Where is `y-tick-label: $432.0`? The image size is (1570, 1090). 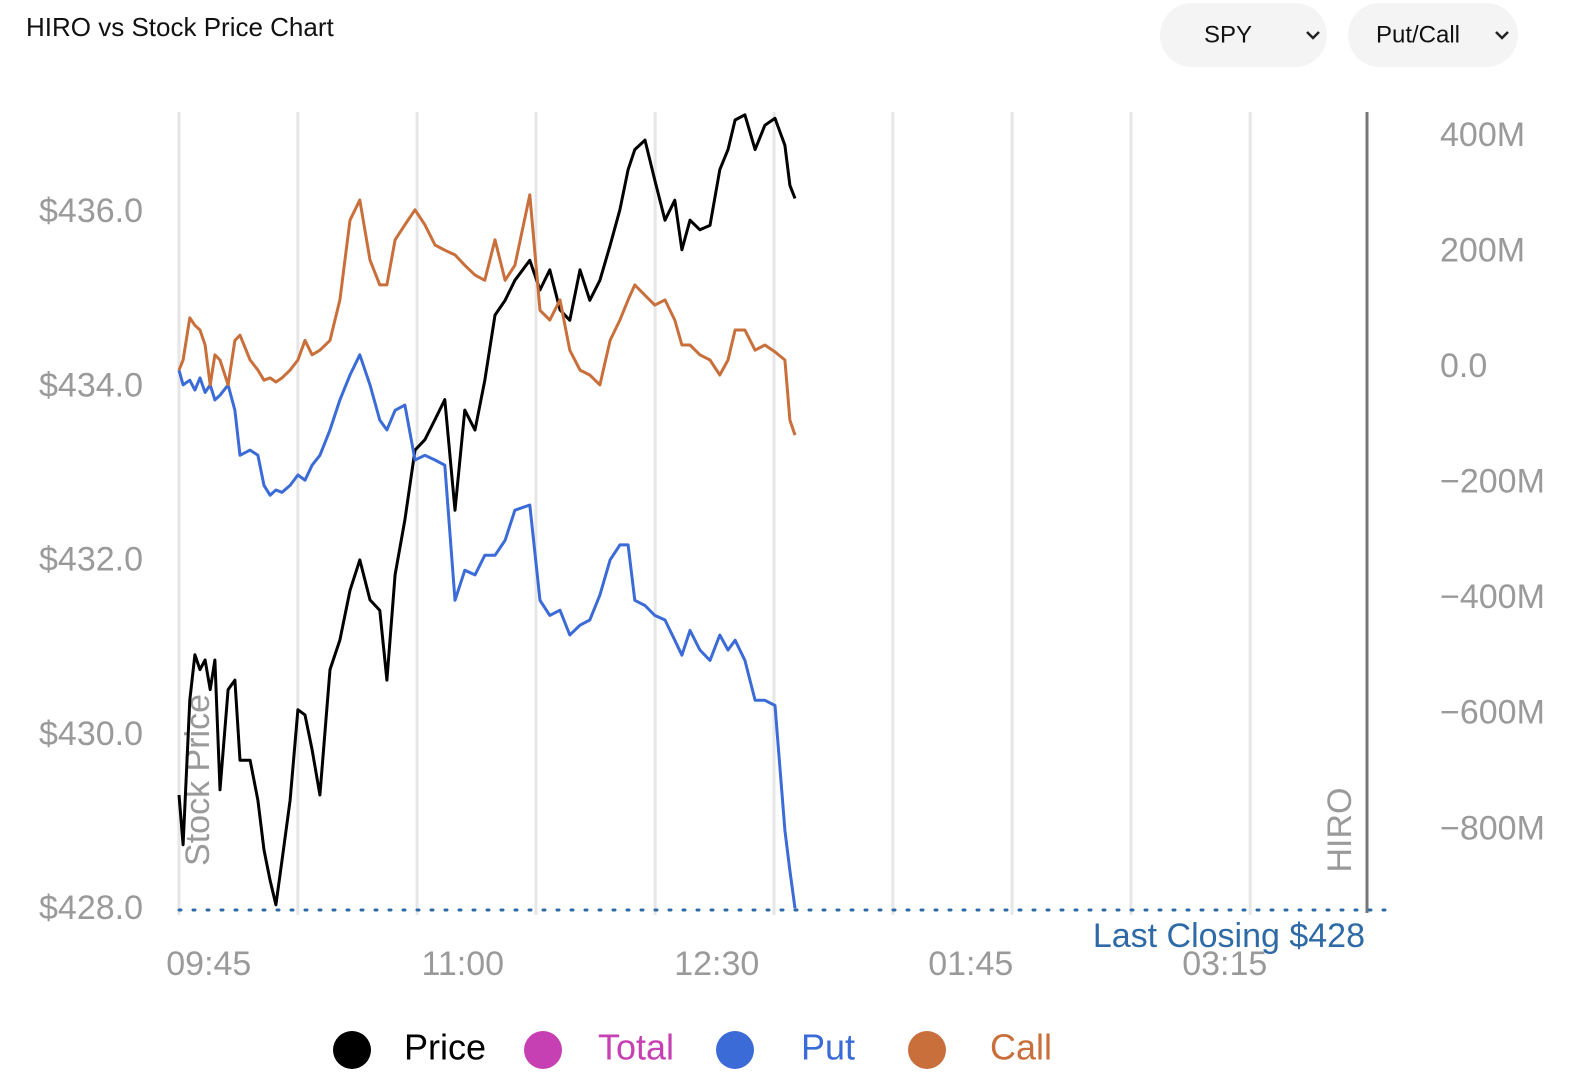 y-tick-label: $432.0 is located at coordinates (91, 560).